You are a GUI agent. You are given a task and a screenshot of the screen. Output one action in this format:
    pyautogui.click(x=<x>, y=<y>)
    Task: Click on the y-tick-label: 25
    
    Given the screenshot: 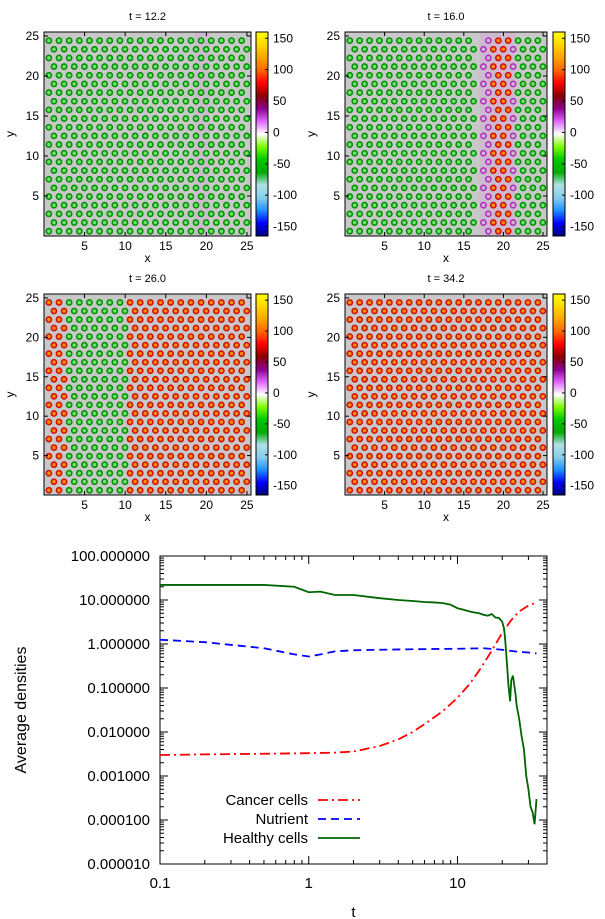 What is the action you would take?
    pyautogui.click(x=33, y=36)
    